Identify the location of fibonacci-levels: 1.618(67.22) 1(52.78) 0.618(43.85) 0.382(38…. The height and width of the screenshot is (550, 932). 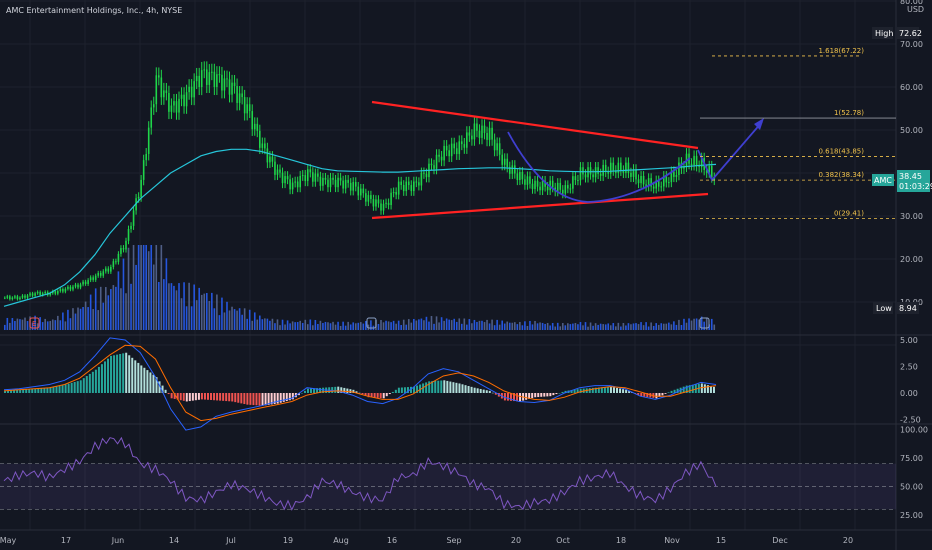
(798, 133).